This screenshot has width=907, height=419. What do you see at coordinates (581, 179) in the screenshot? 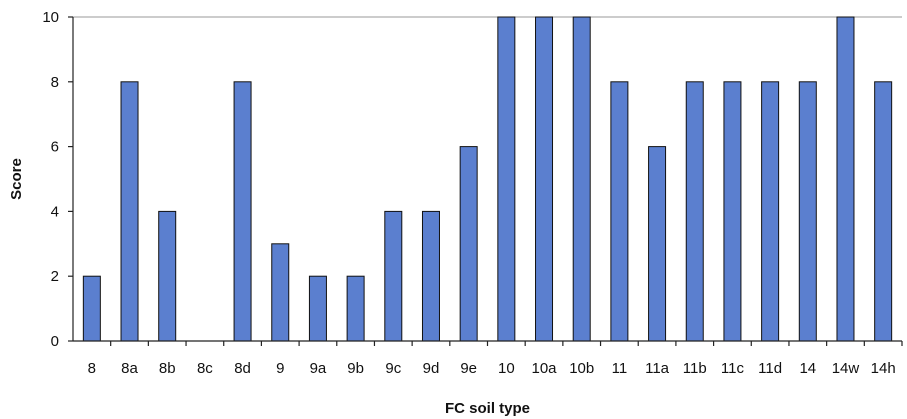
I see `bar-10b` at bounding box center [581, 179].